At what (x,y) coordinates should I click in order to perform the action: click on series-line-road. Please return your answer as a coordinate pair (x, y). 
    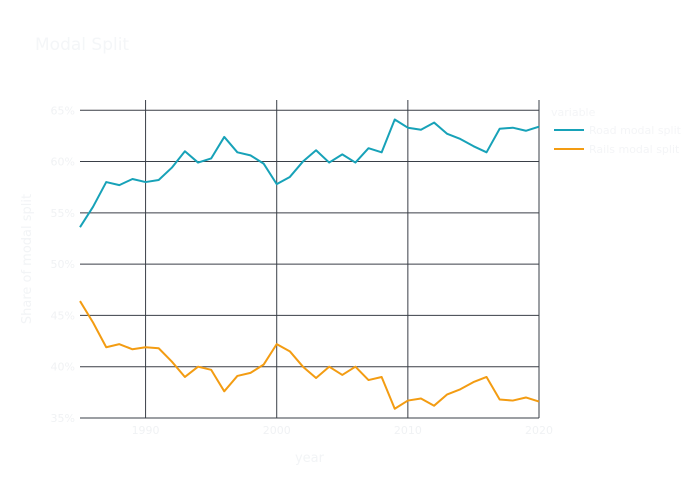
    Looking at the image, I should click on (309, 173).